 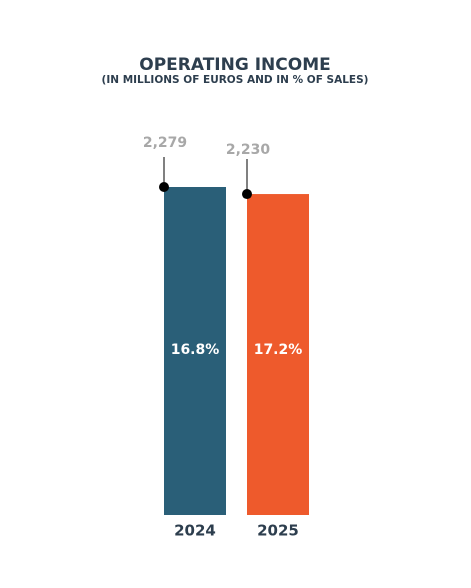 I want to click on share-label: 17.2%, so click(x=278, y=350).